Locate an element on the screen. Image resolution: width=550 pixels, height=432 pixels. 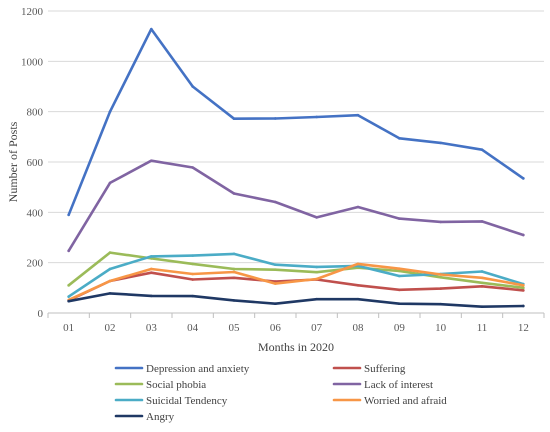
legend-item: Suffering is located at coordinates (369, 369).